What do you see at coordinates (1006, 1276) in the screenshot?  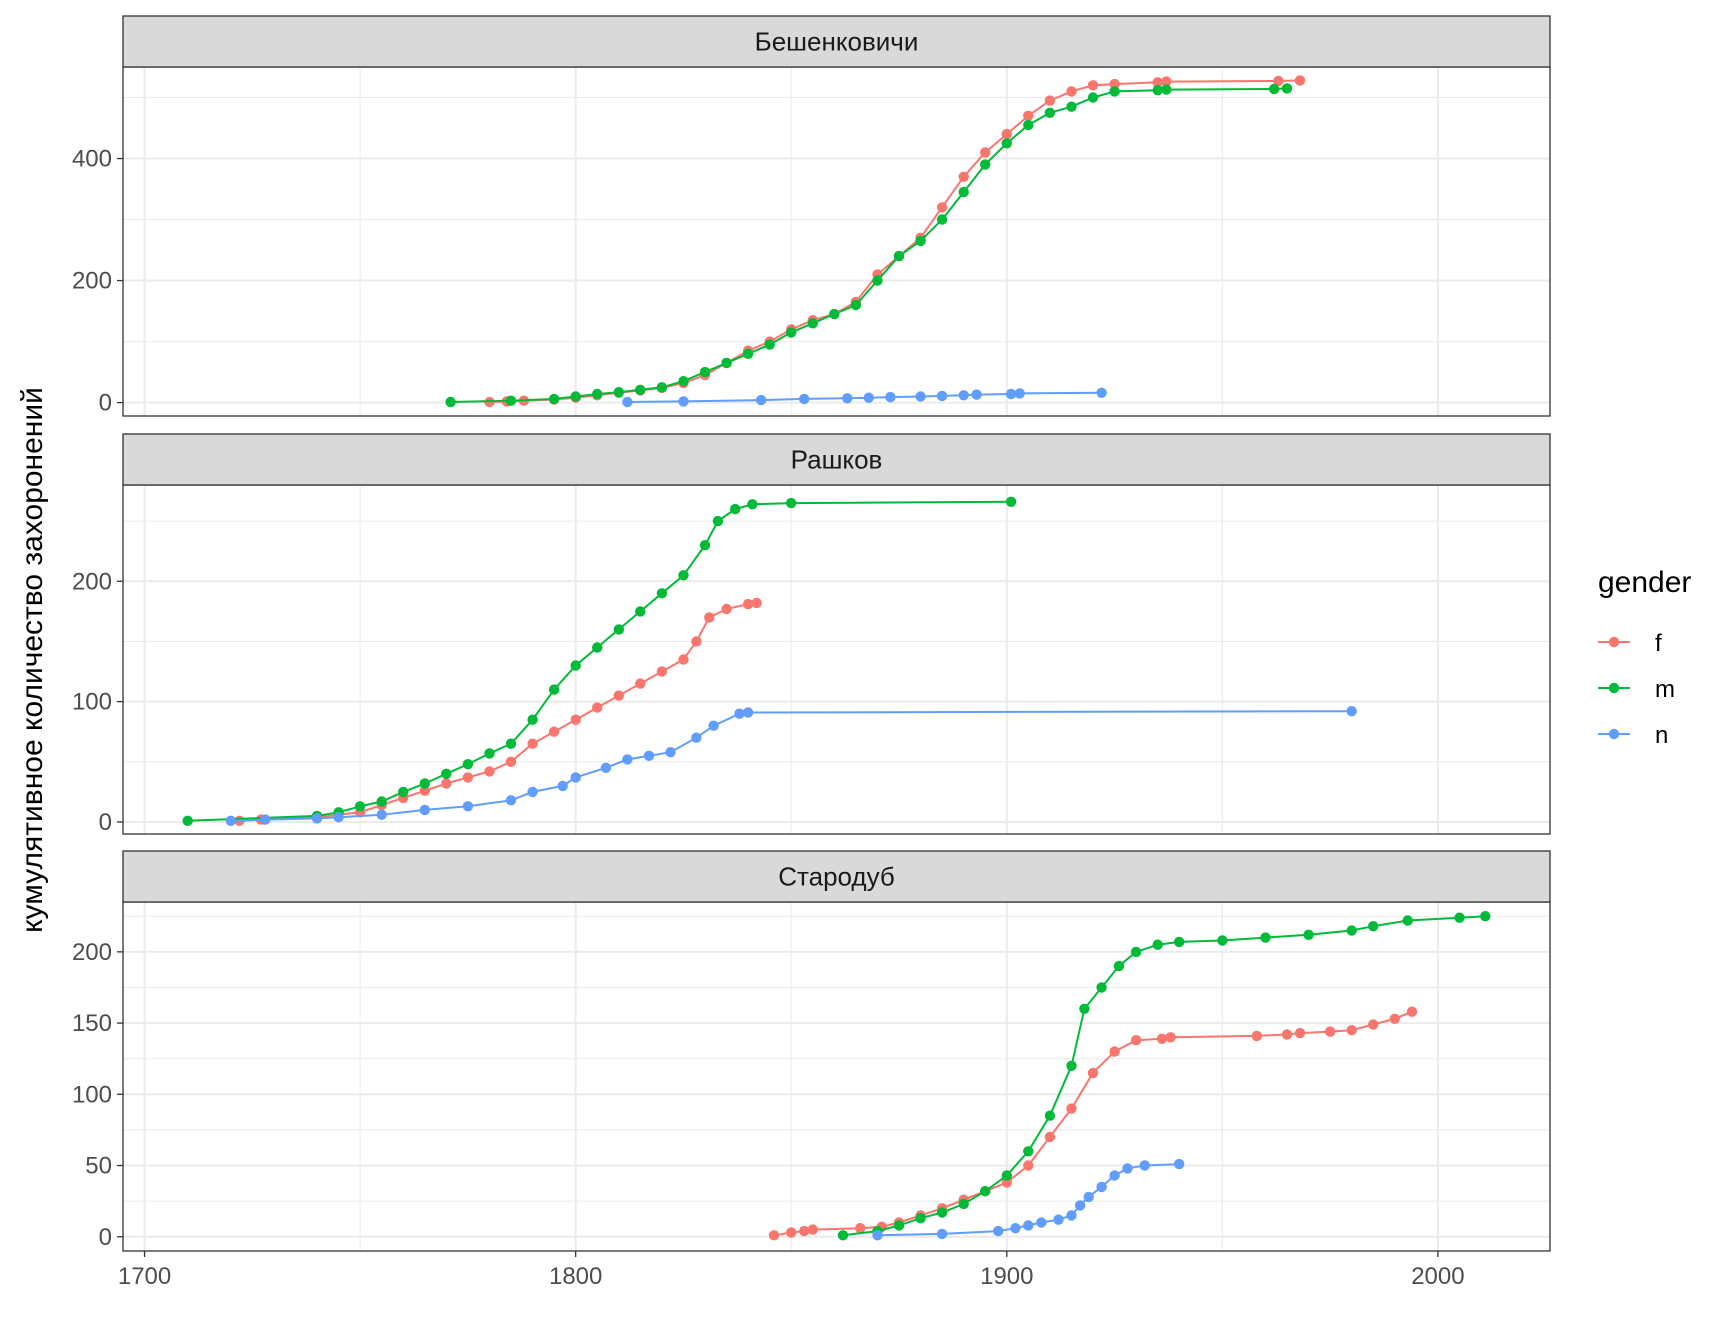 I see `x-tick-label: 1900` at bounding box center [1006, 1276].